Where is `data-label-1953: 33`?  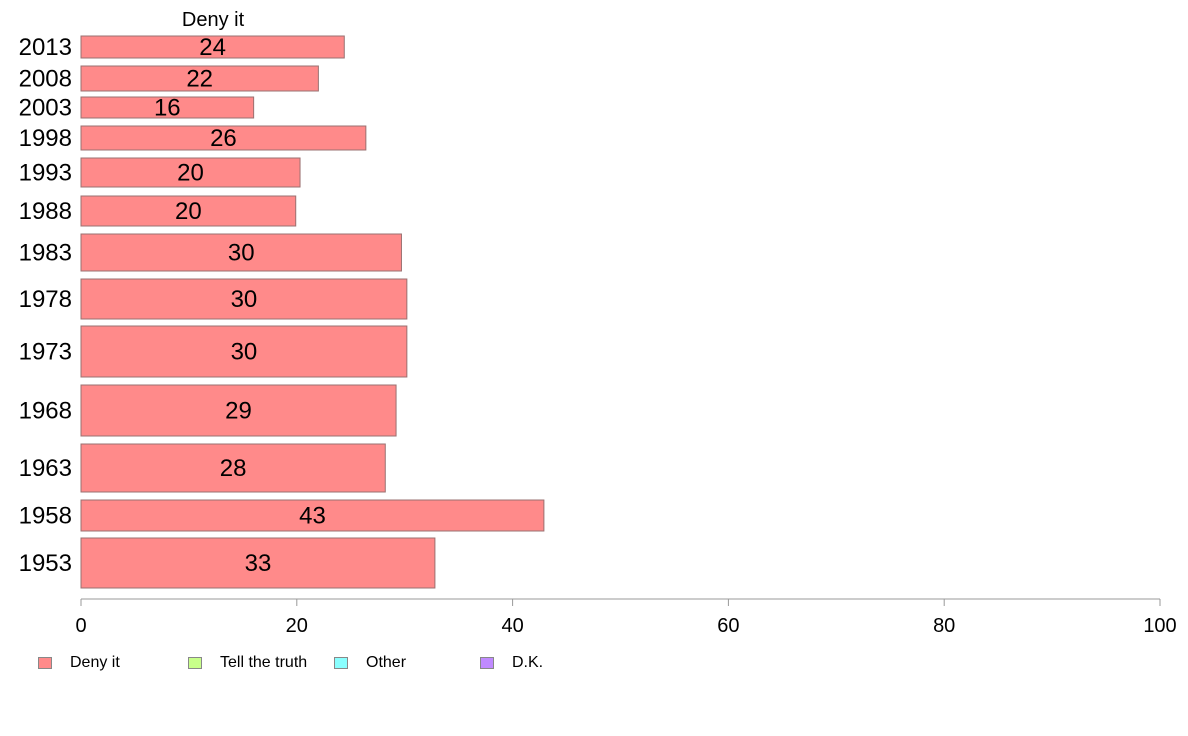 data-label-1953: 33 is located at coordinates (258, 563).